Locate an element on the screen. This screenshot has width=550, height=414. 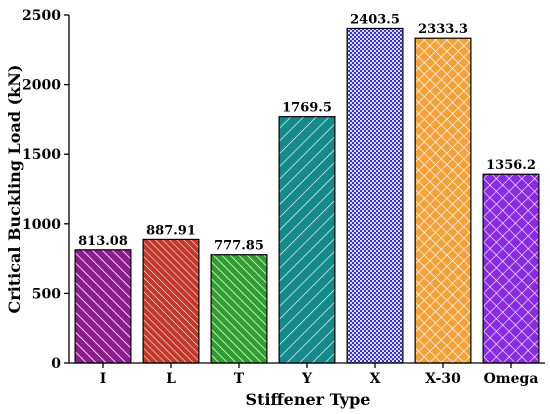
x-axis-ticks: I L T Y X X-30 Omega is located at coordinates (319, 375).